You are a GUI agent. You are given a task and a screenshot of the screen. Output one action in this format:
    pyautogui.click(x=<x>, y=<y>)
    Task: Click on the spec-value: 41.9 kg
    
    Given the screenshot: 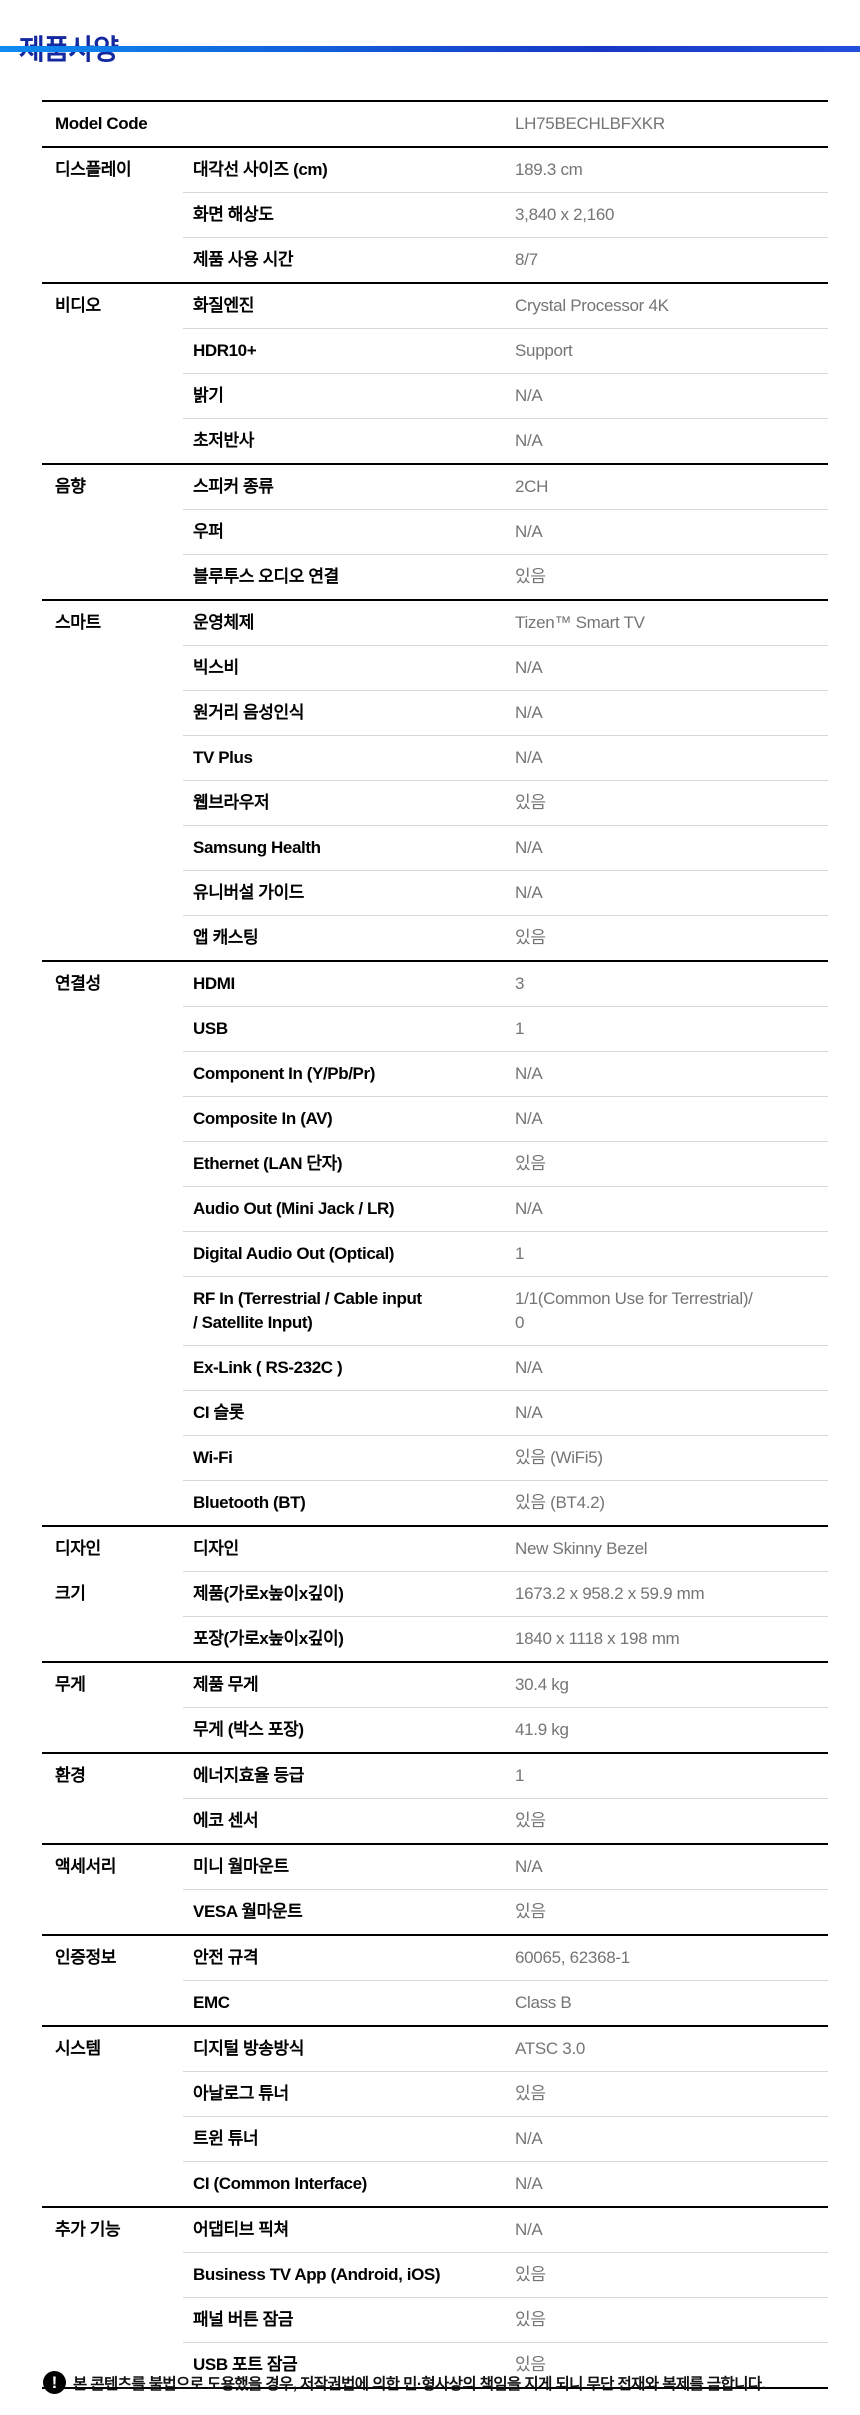 What is the action you would take?
    pyautogui.click(x=542, y=1729)
    